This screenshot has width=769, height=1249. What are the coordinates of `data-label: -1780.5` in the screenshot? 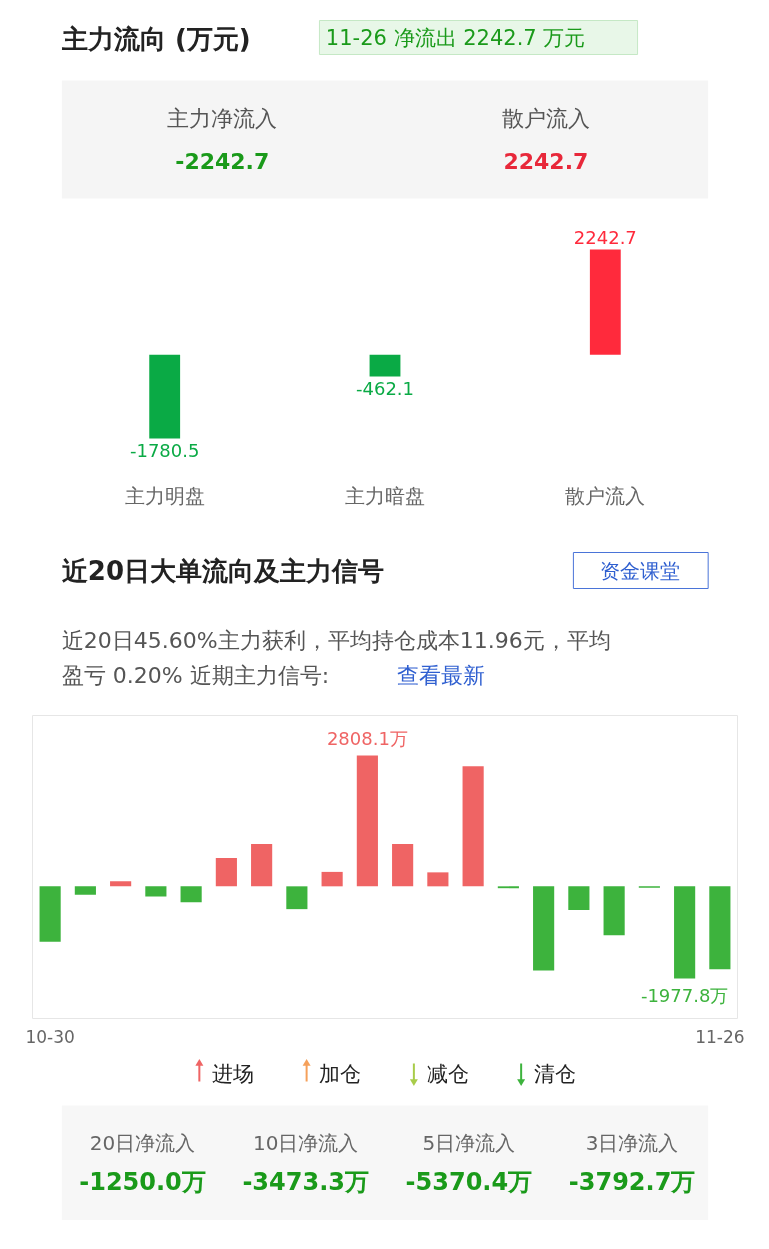 It's located at (164, 451).